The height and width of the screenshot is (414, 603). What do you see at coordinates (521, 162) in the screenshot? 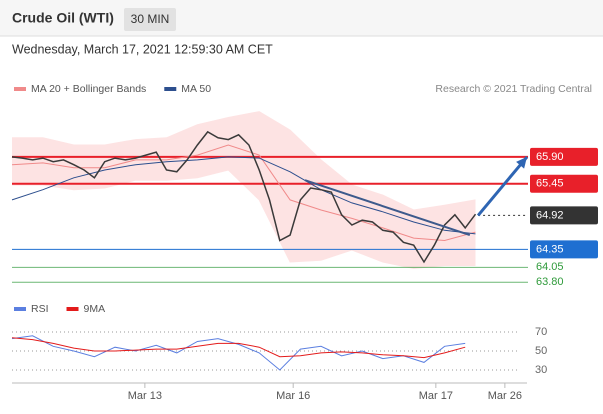
I see `arrow-head` at bounding box center [521, 162].